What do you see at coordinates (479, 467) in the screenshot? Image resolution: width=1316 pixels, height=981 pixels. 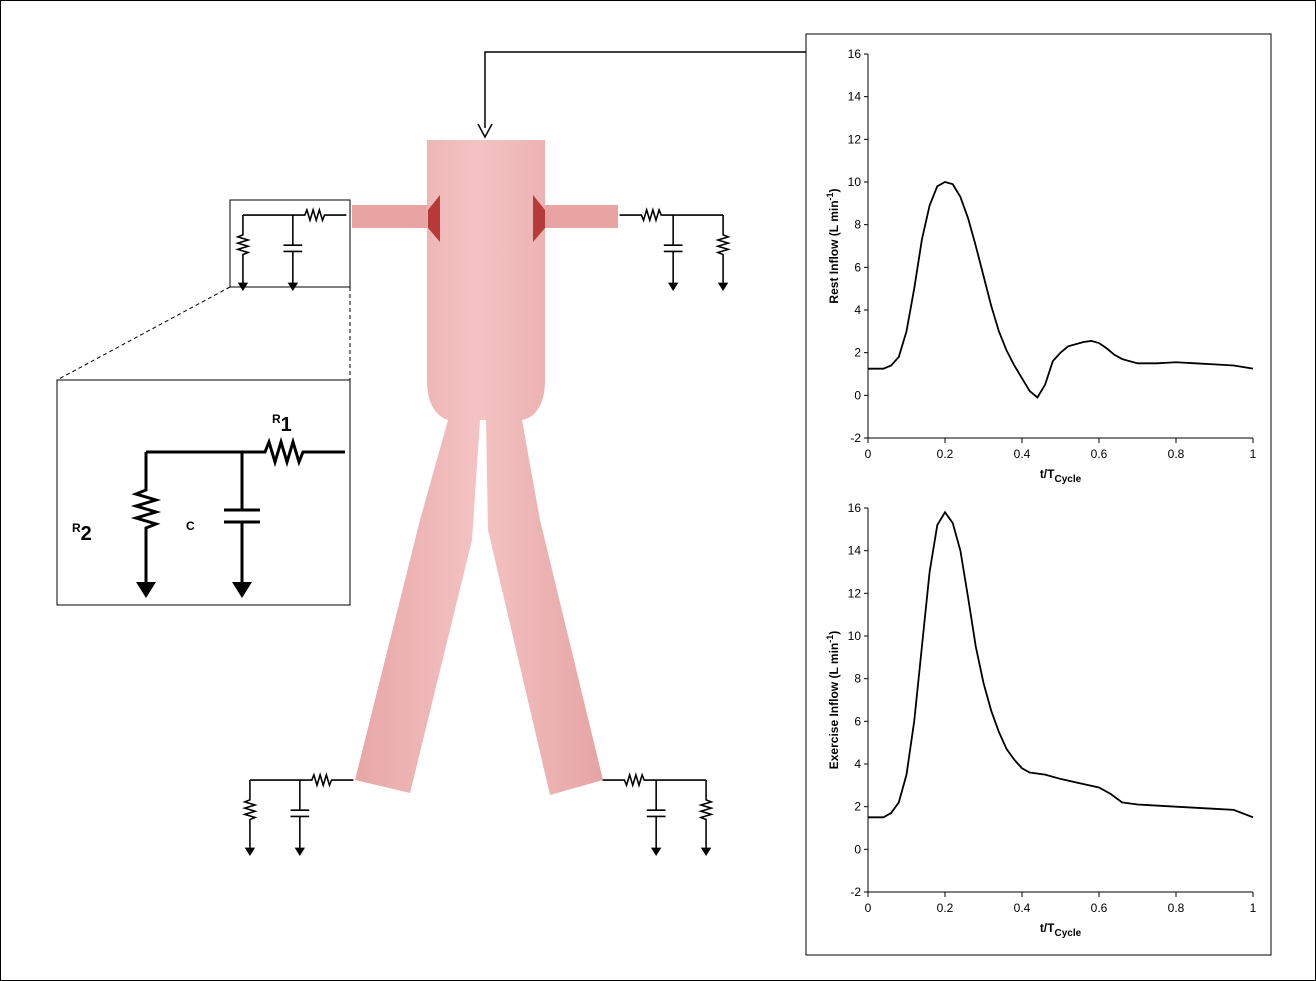 I see `aorta` at bounding box center [479, 467].